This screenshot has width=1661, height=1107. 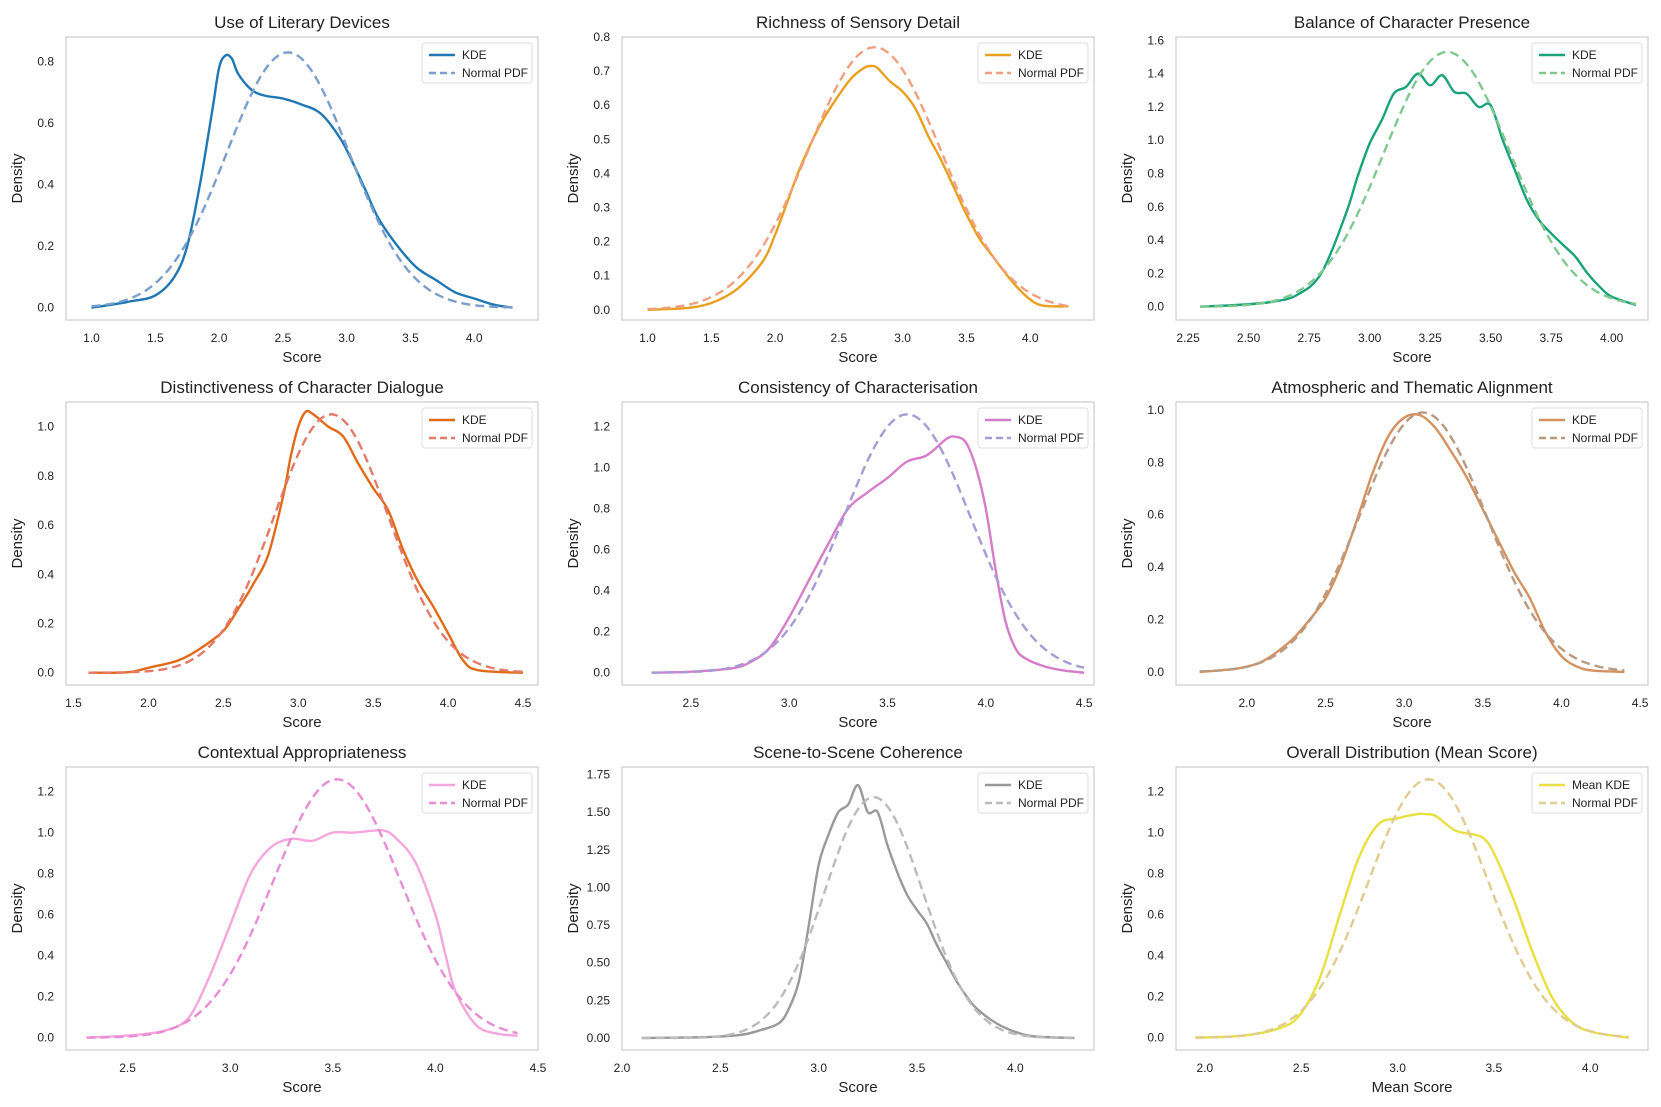 I want to click on subplot-title: Balance of Character Presence, so click(x=1412, y=22).